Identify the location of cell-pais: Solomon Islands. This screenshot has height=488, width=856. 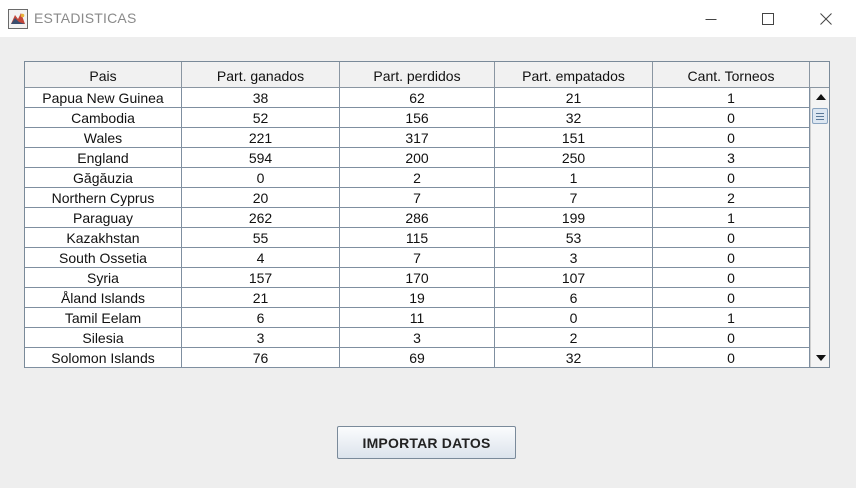
(103, 358).